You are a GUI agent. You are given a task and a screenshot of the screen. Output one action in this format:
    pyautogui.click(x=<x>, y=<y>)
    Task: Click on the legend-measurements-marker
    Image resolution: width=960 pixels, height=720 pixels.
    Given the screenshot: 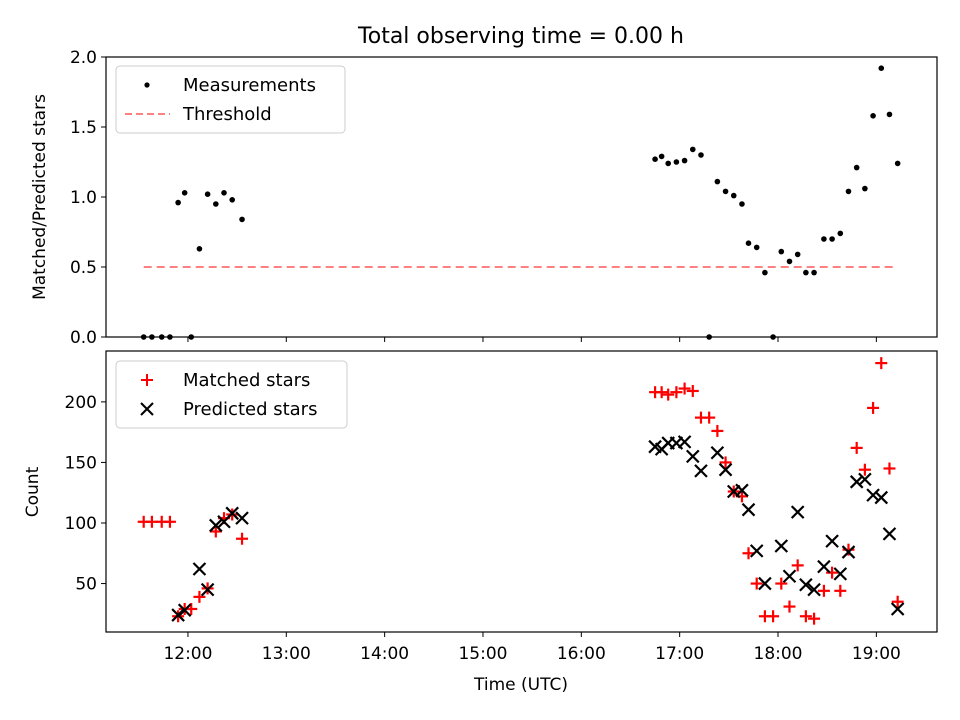 What is the action you would take?
    pyautogui.click(x=147, y=85)
    